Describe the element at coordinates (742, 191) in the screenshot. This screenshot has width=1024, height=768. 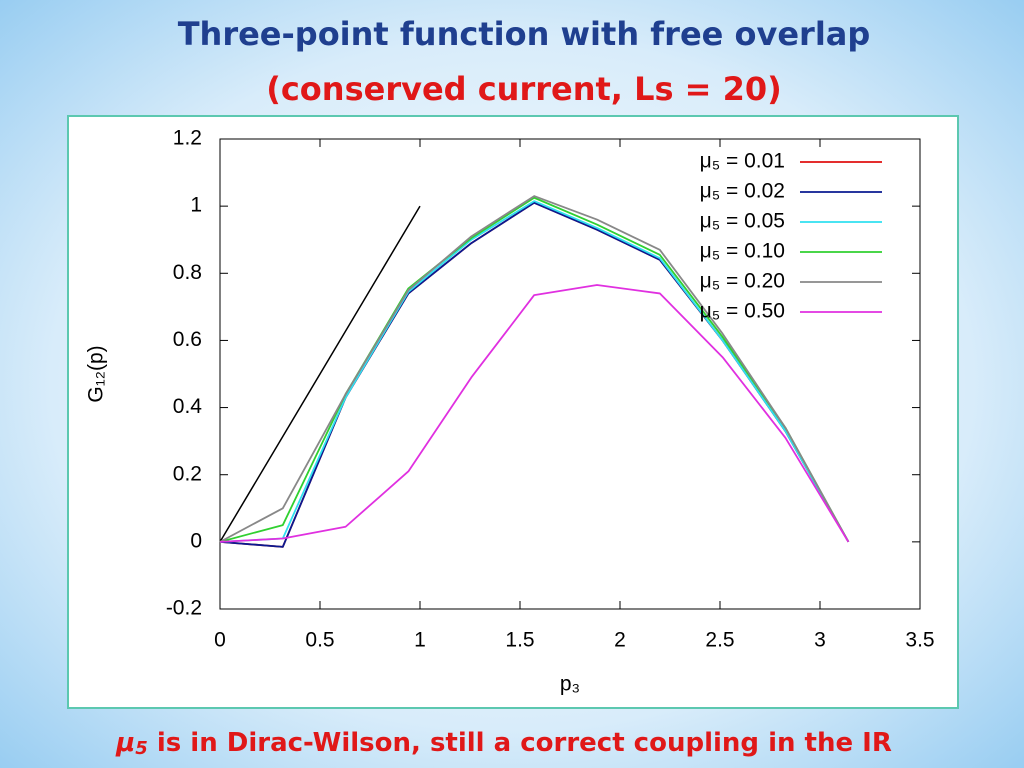
I see `legend-label: μ₅ = 0.02` at that location.